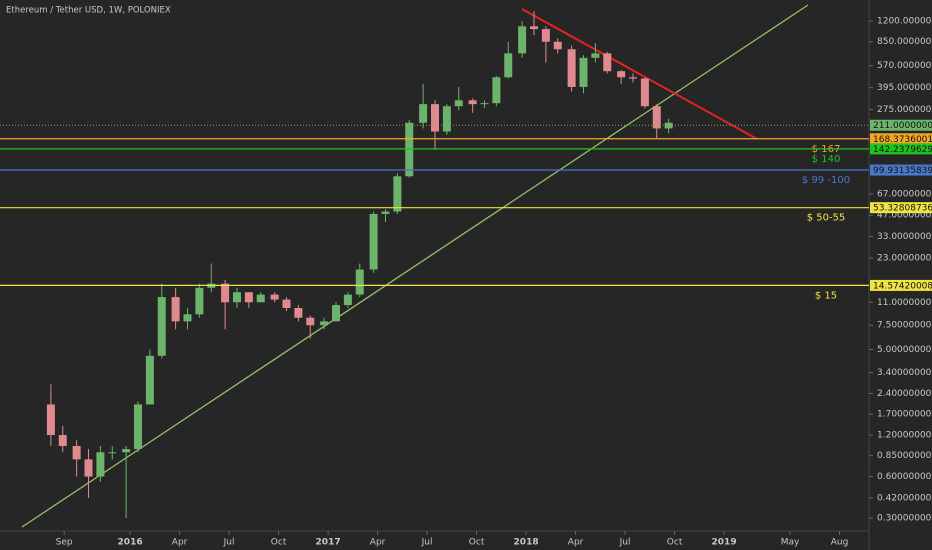  What do you see at coordinates (904, 394) in the screenshot?
I see `y-tick-label: 2.40000000` at bounding box center [904, 394].